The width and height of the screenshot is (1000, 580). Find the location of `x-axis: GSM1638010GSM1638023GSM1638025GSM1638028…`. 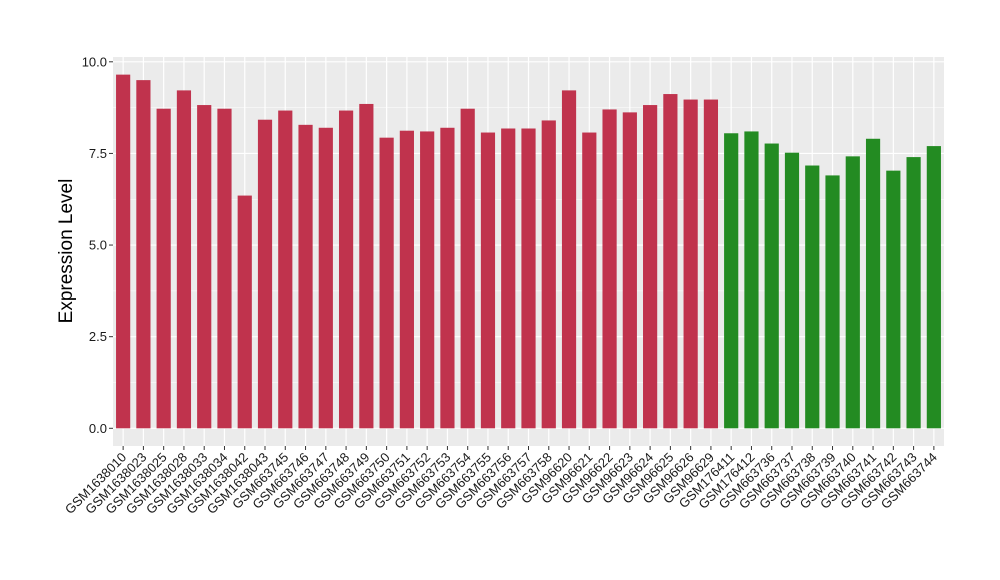

x-axis: GSM1638010GSM1638023GSM1638025GSM1638028… is located at coordinates (501, 481).